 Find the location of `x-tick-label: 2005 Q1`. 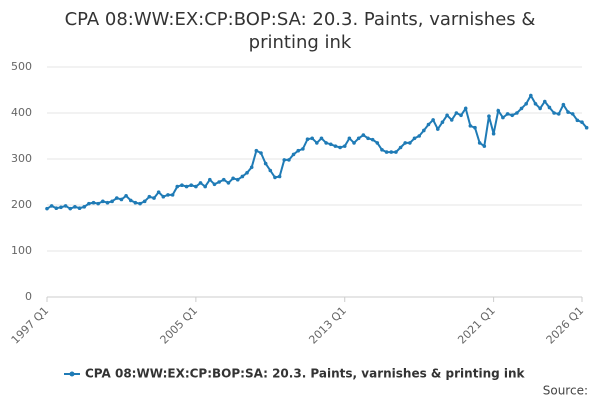

x-tick-label: 2005 Q1 is located at coordinates (179, 325).